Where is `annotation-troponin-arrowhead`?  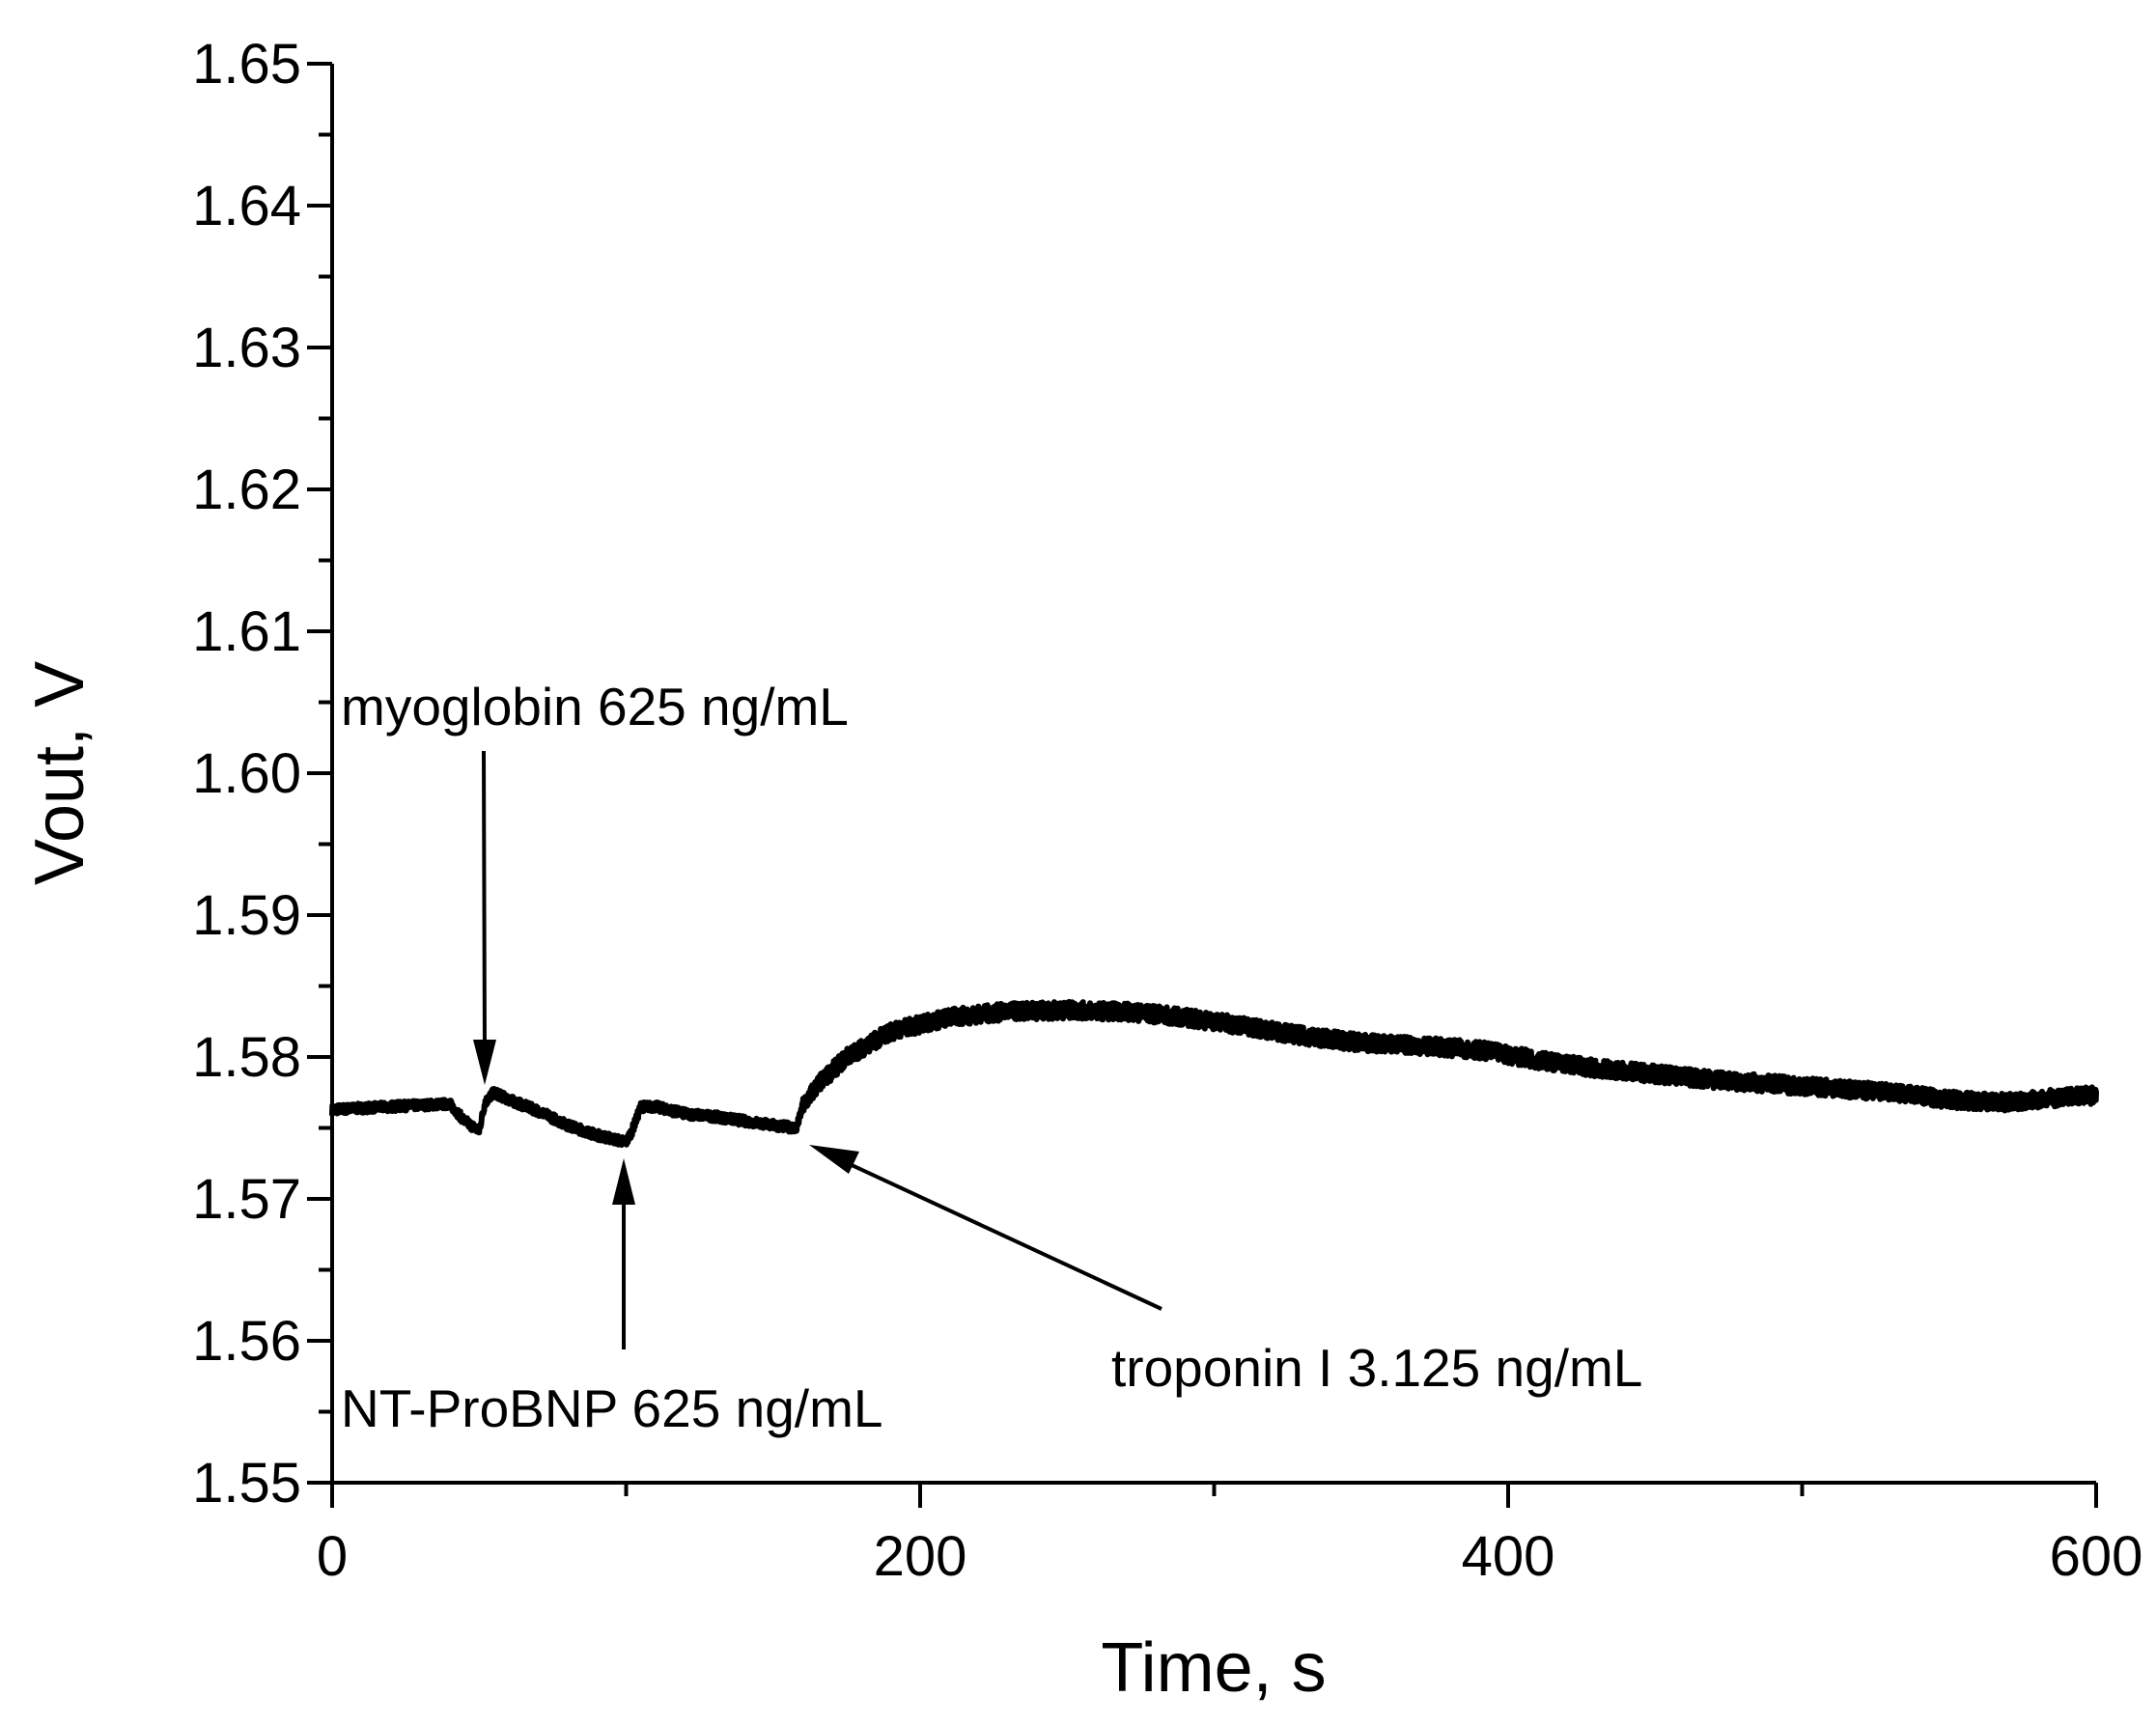 annotation-troponin-arrowhead is located at coordinates (834, 1159).